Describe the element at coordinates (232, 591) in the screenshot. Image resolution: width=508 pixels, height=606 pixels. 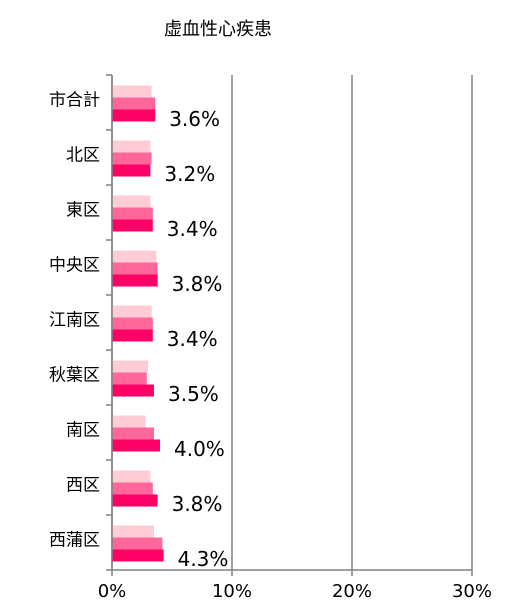
I see `x-tick-label: 10%` at that location.